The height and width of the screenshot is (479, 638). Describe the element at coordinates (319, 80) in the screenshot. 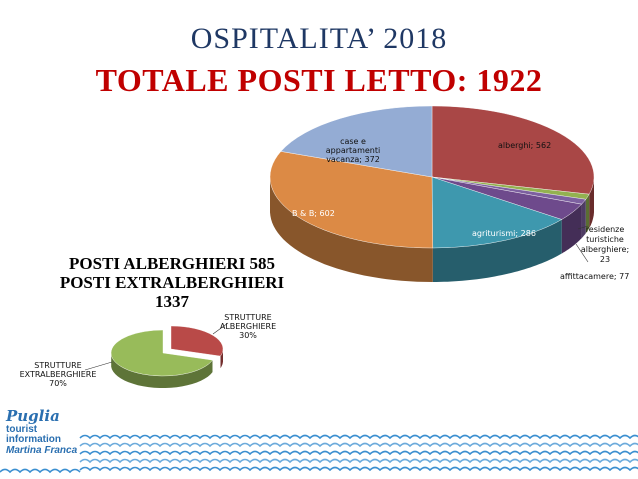

I see `total-beds-subtitle: TOTALE POSTI LETTO: 1922` at that location.